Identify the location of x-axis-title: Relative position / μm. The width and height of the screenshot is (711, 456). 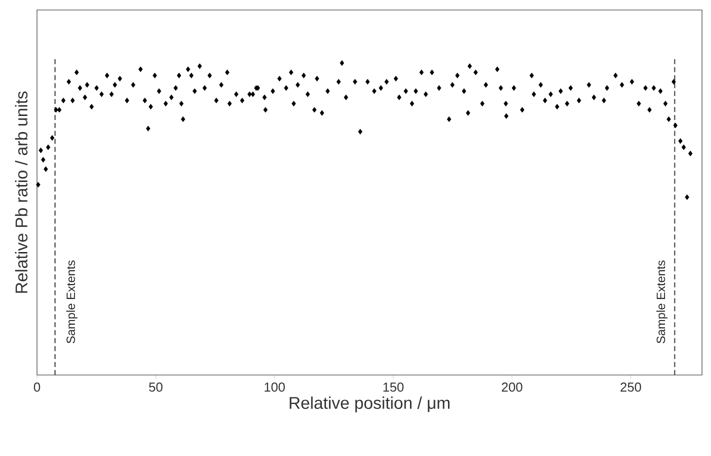
(370, 404).